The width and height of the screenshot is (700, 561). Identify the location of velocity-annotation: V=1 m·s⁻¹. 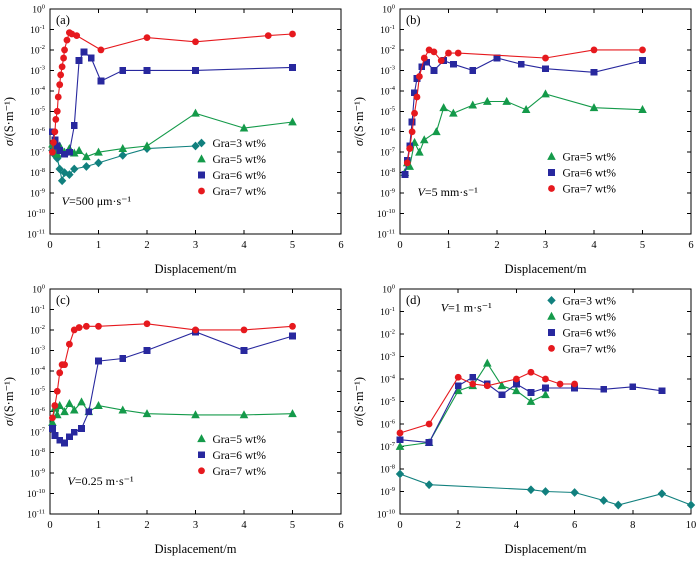
(466, 308).